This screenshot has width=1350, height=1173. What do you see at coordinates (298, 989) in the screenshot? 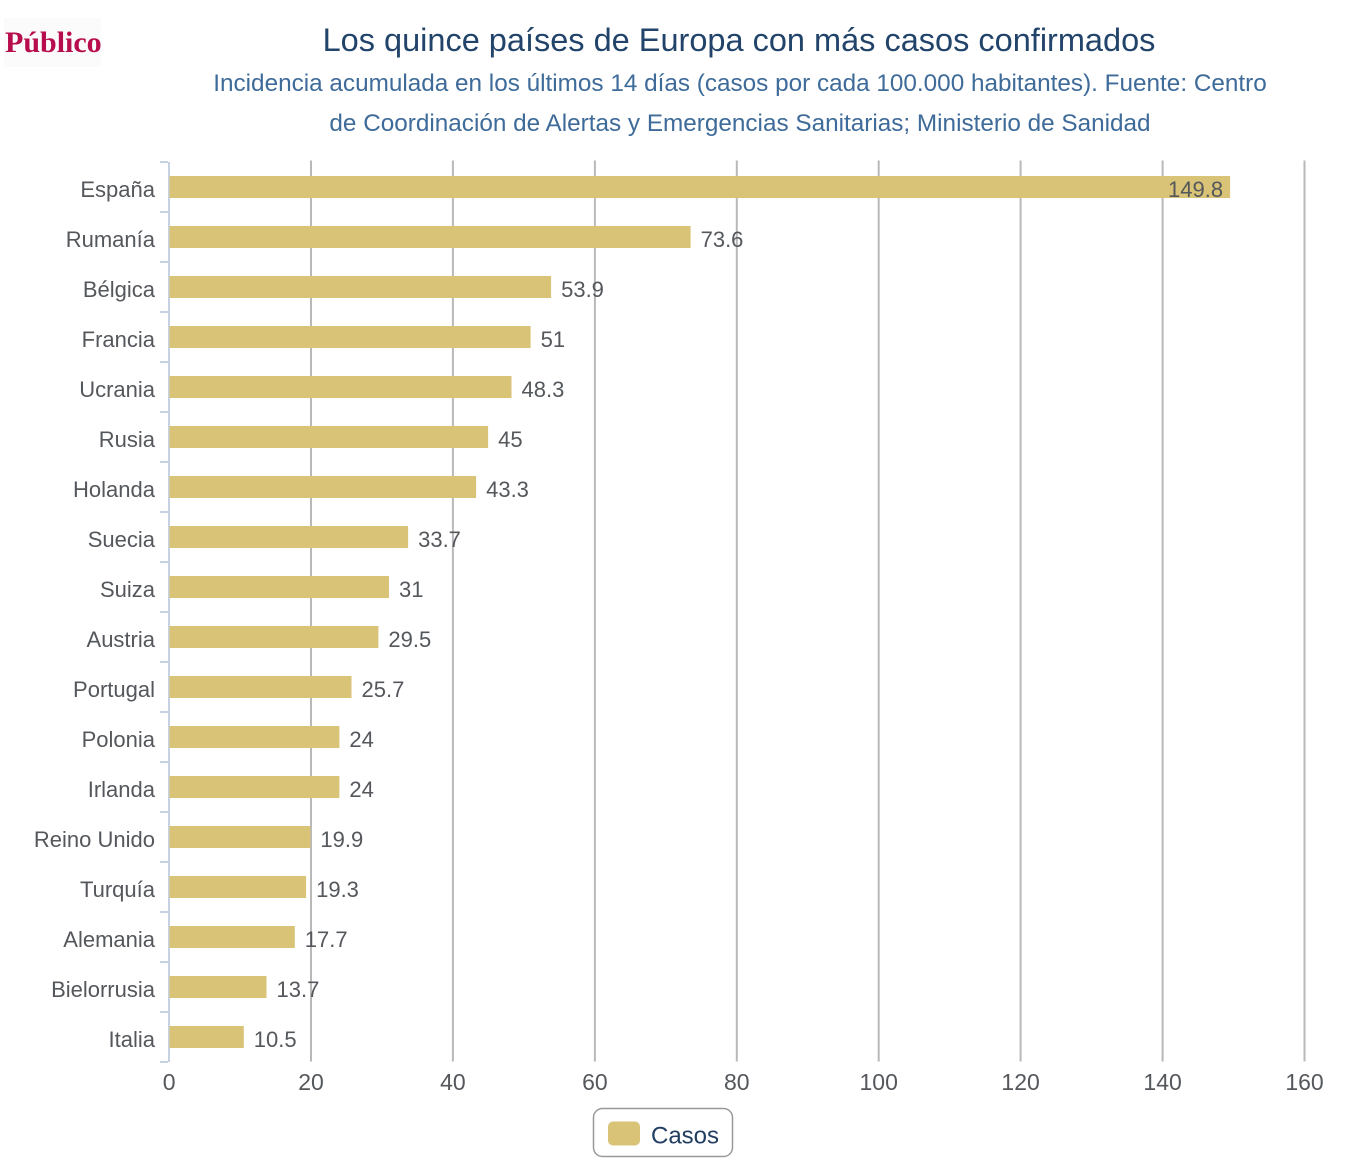
I see `svg-text: 13.7` at bounding box center [298, 989].